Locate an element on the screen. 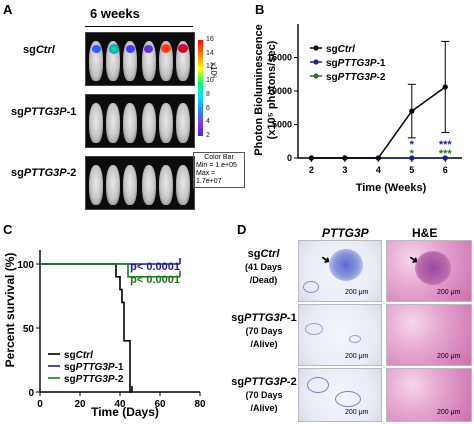  panel-d-row-label: sgPTTG3P-1 (70 Days /Alive) is located at coordinates (264, 330).